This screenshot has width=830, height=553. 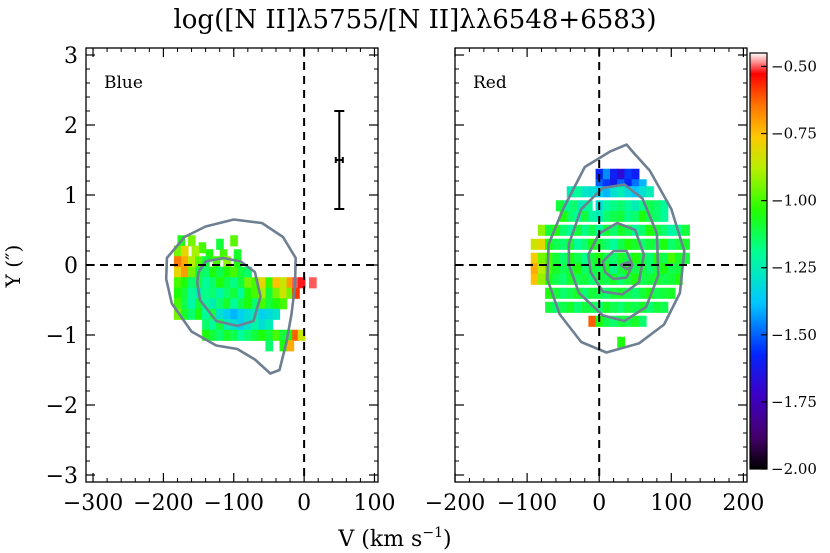 What do you see at coordinates (93, 503) in the screenshot?
I see `blue-x-tick-label: −300` at bounding box center [93, 503].